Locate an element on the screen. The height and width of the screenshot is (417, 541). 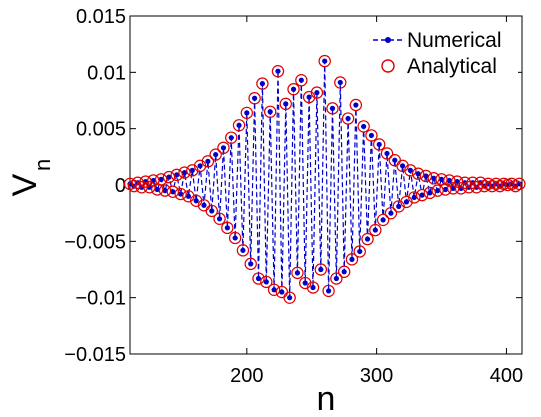
legend: Numerical Analytical is located at coordinates (443, 52).